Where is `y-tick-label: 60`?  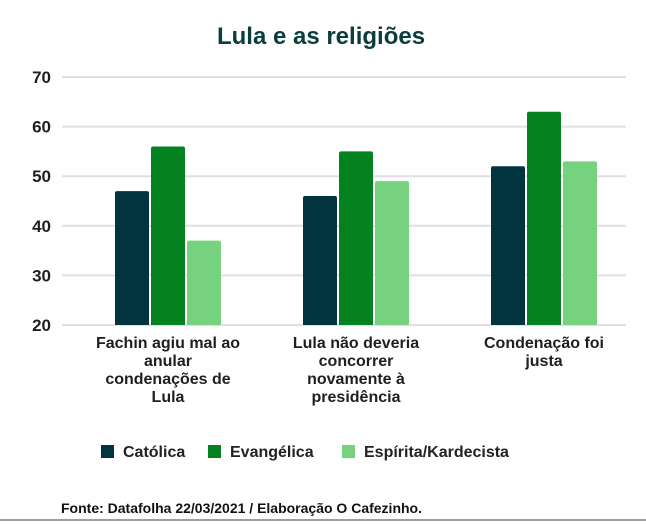 y-tick-label: 60 is located at coordinates (41, 127).